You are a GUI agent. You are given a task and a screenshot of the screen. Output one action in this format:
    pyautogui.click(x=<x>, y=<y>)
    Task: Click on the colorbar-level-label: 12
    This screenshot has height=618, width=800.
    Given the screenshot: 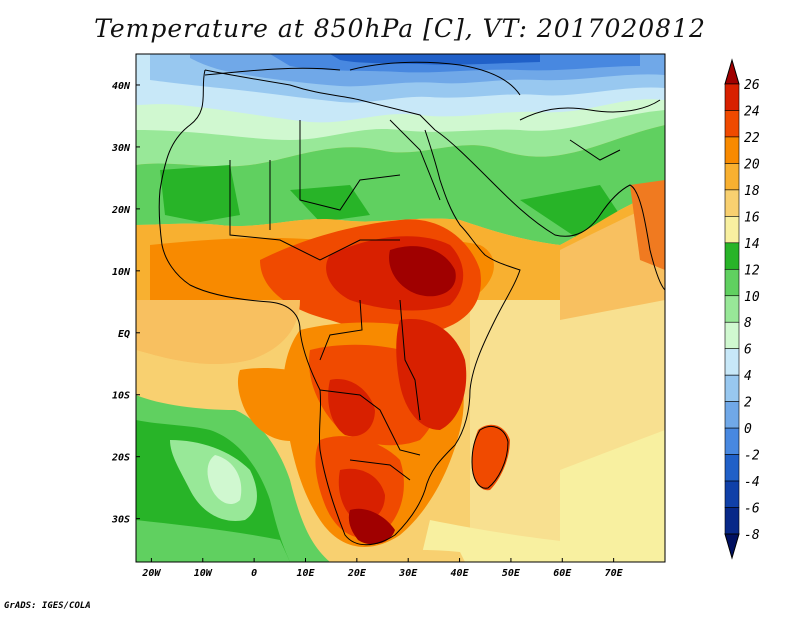 What is the action you would take?
    pyautogui.click(x=752, y=270)
    